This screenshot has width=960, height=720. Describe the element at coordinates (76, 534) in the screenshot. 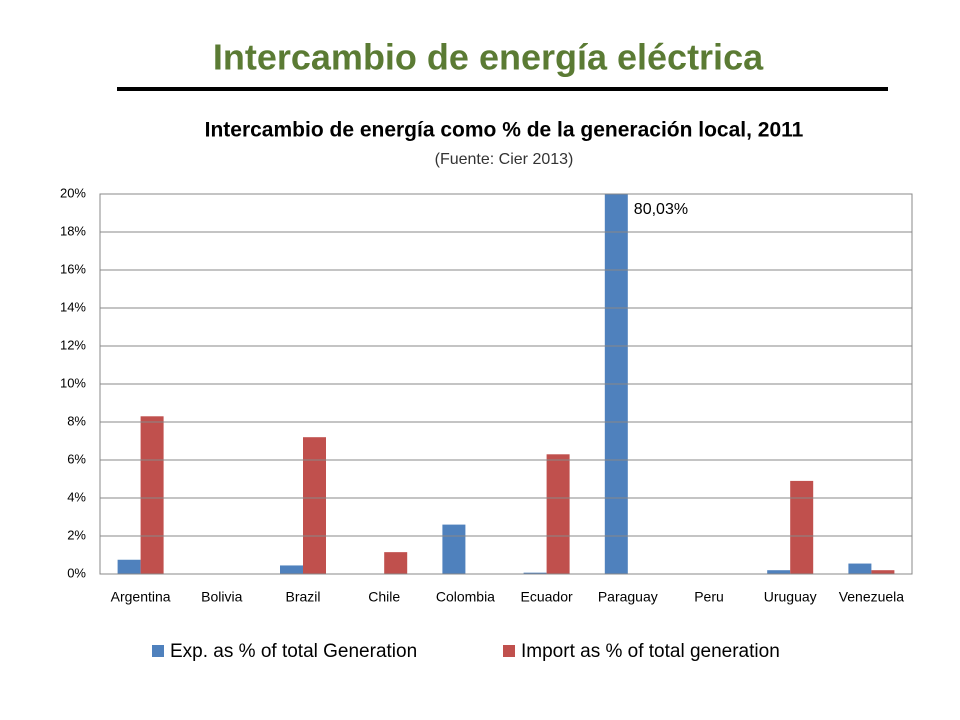

I see `y-tick-label: 2%` at that location.